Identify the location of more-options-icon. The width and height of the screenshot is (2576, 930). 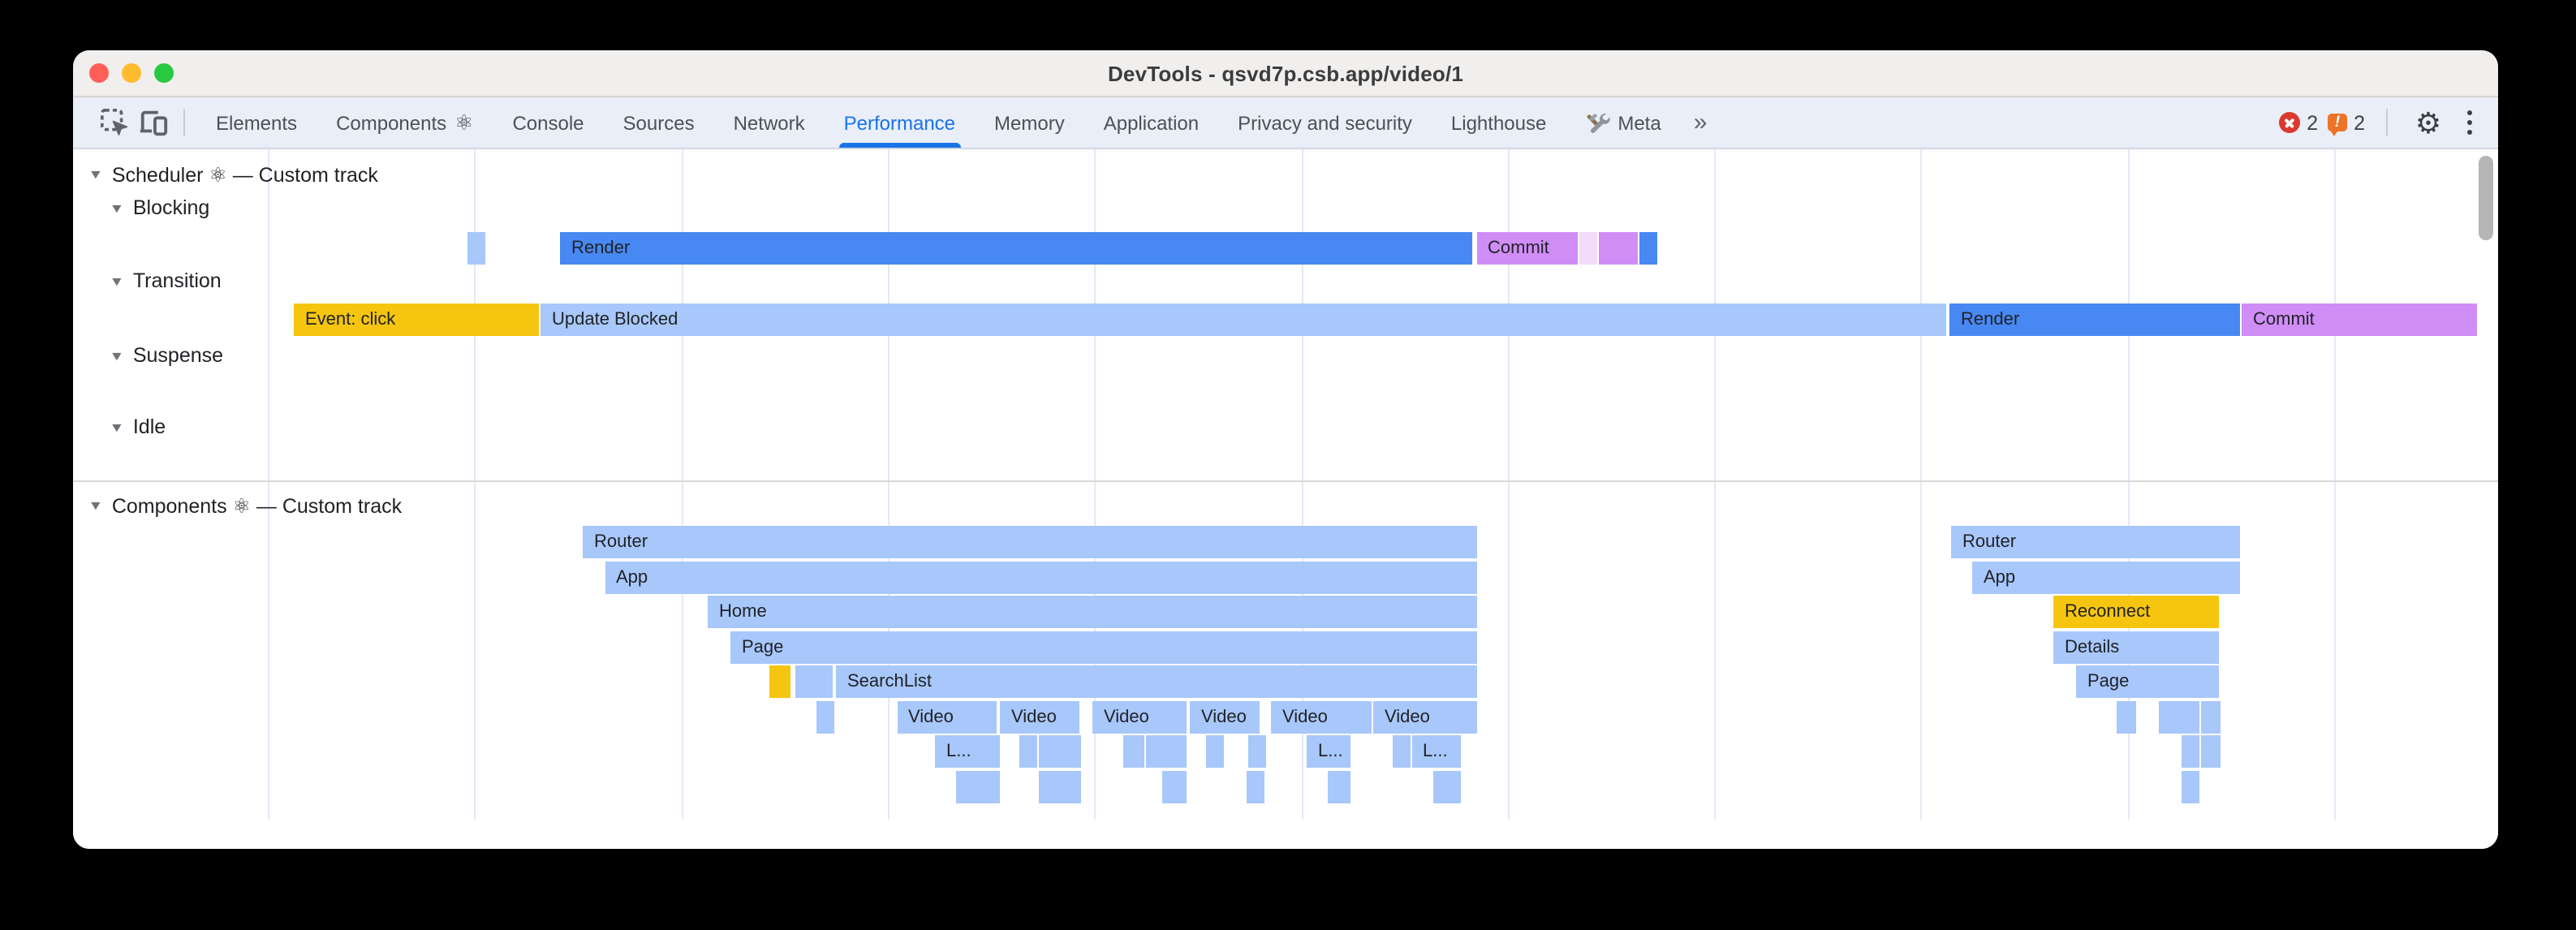
(2470, 122).